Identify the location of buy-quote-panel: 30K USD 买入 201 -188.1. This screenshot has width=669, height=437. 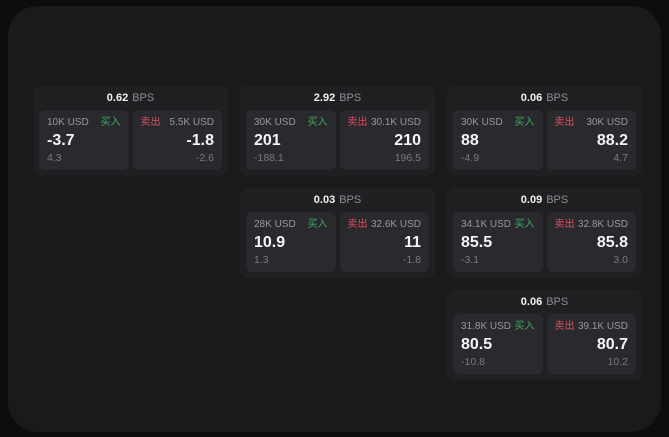
(291, 140).